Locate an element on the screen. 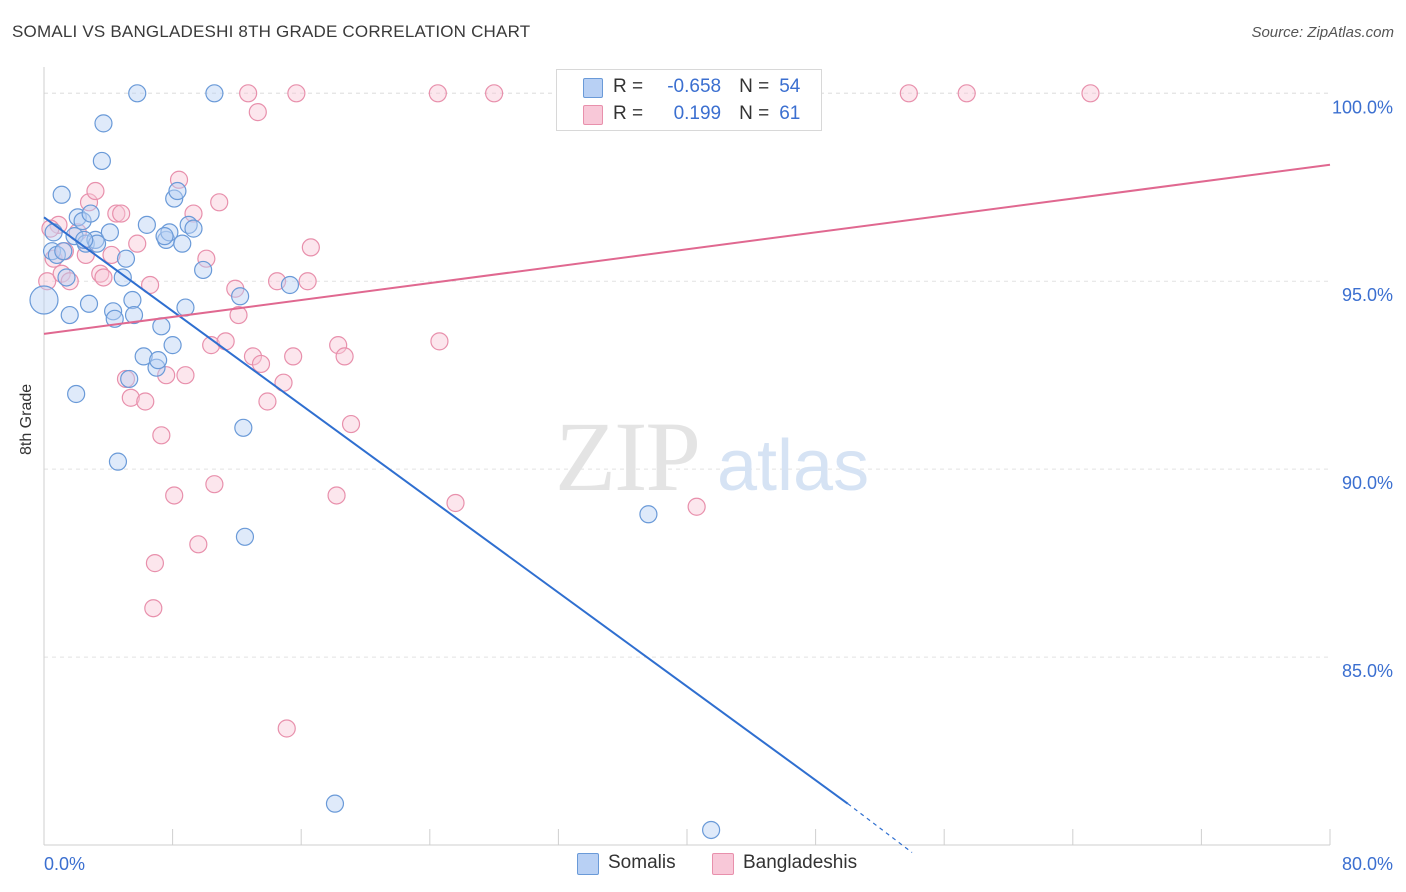  bangladeshi-r-label: R = is located at coordinates (628, 113).